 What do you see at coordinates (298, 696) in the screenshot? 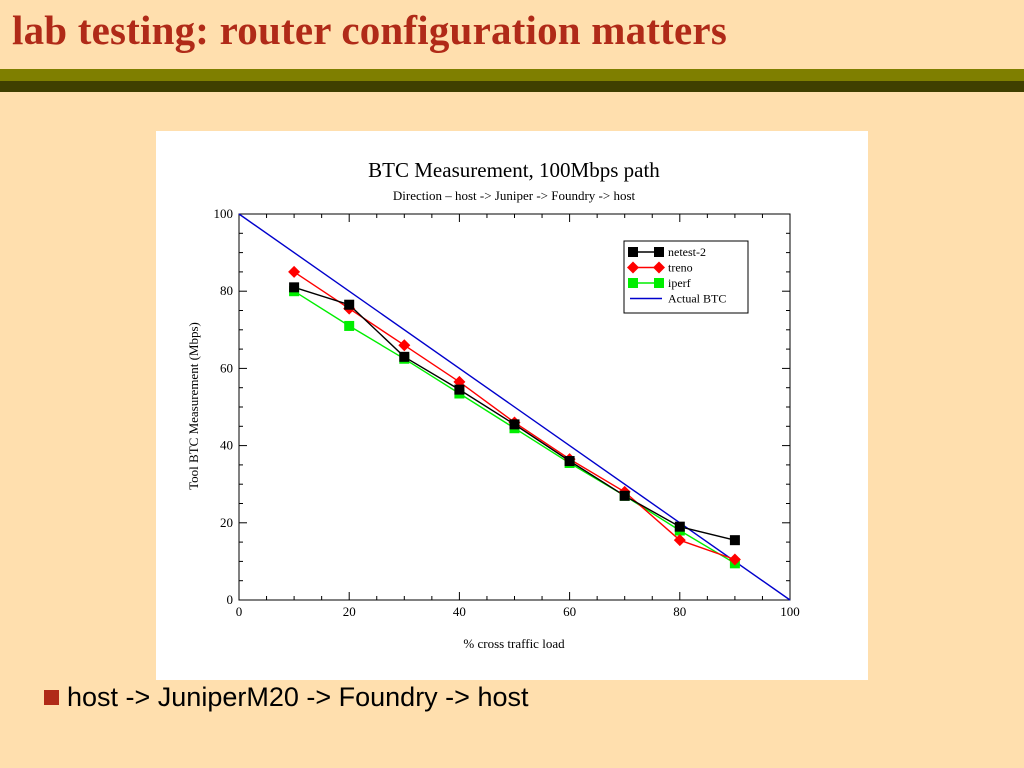
I see `bullet-text: host -> JuniperM20 -> Foundry -> host` at bounding box center [298, 696].